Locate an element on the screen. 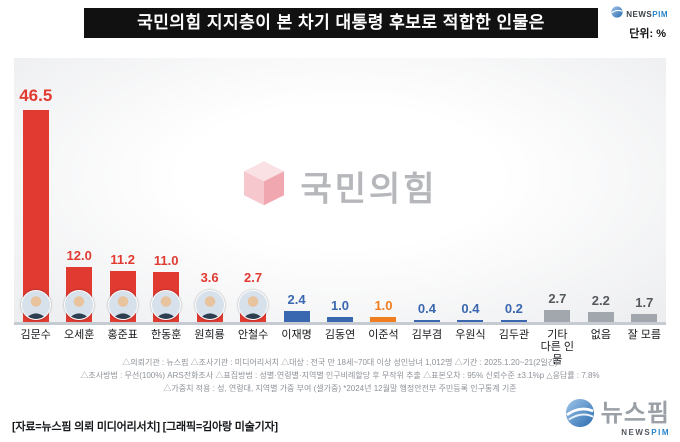 Image resolution: width=680 pixels, height=442 pixels. x-label: 김두관 is located at coordinates (514, 335).